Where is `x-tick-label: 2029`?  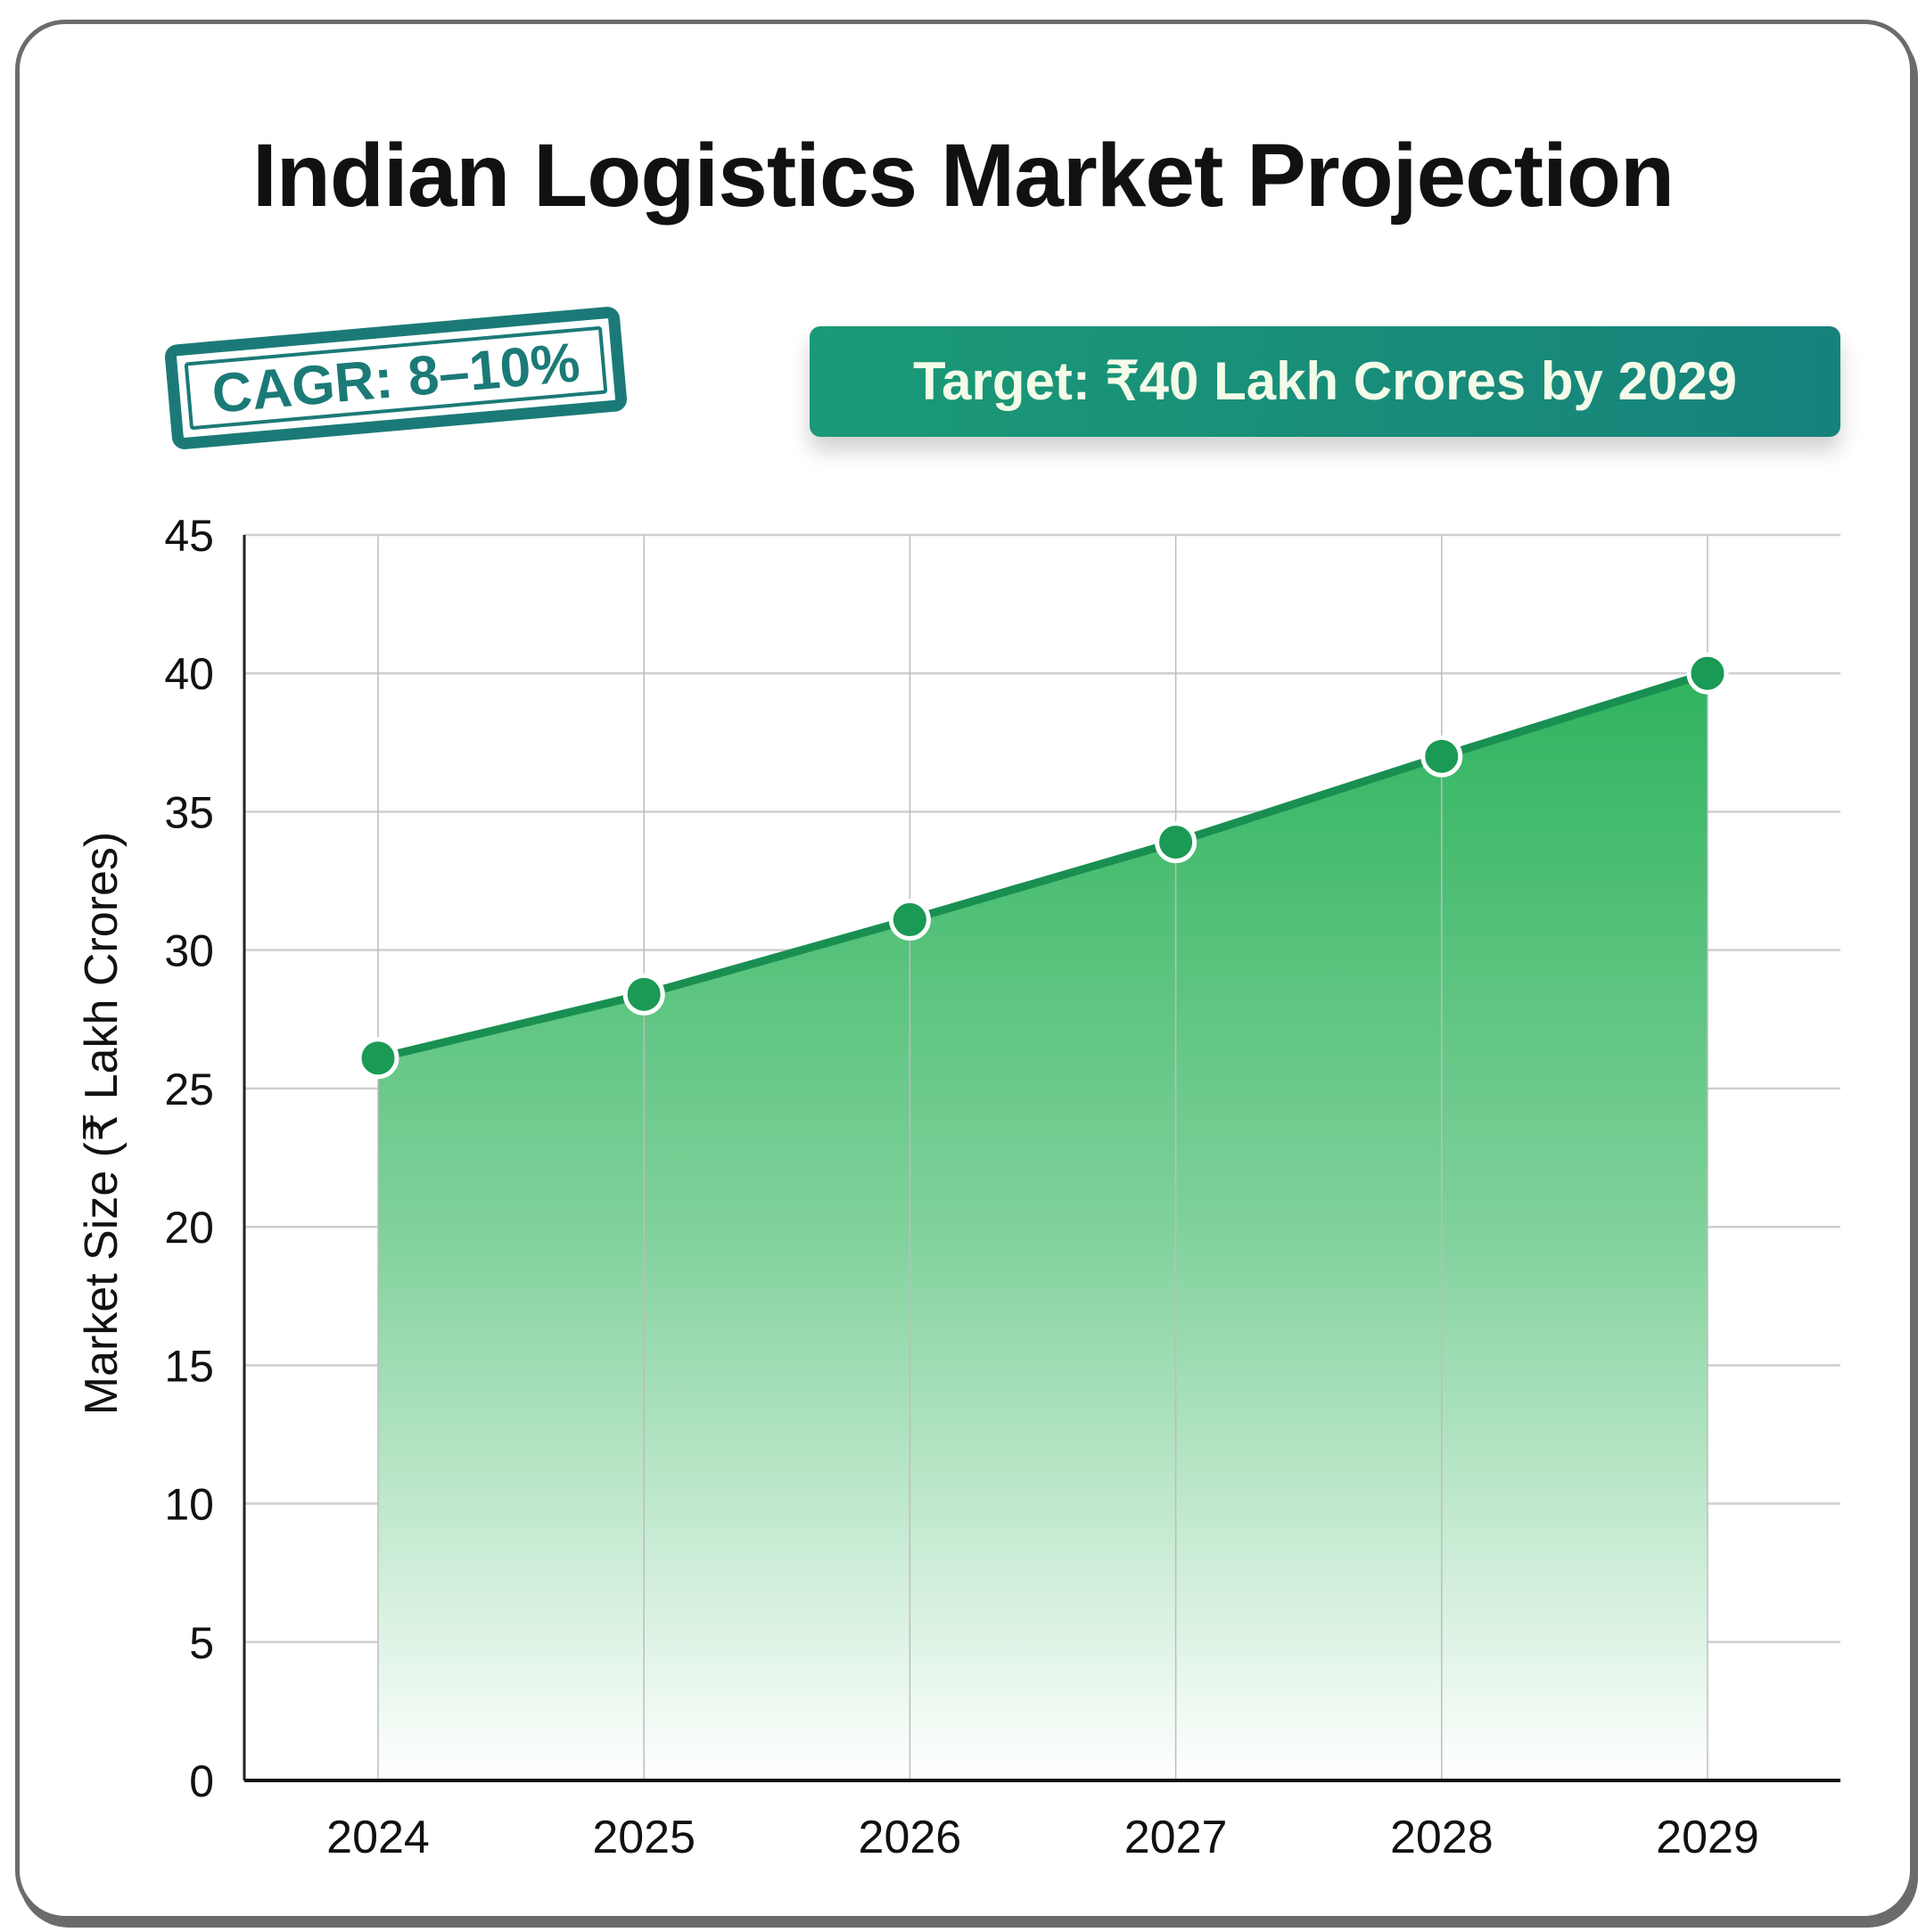
x-tick-label: 2029 is located at coordinates (1707, 1837).